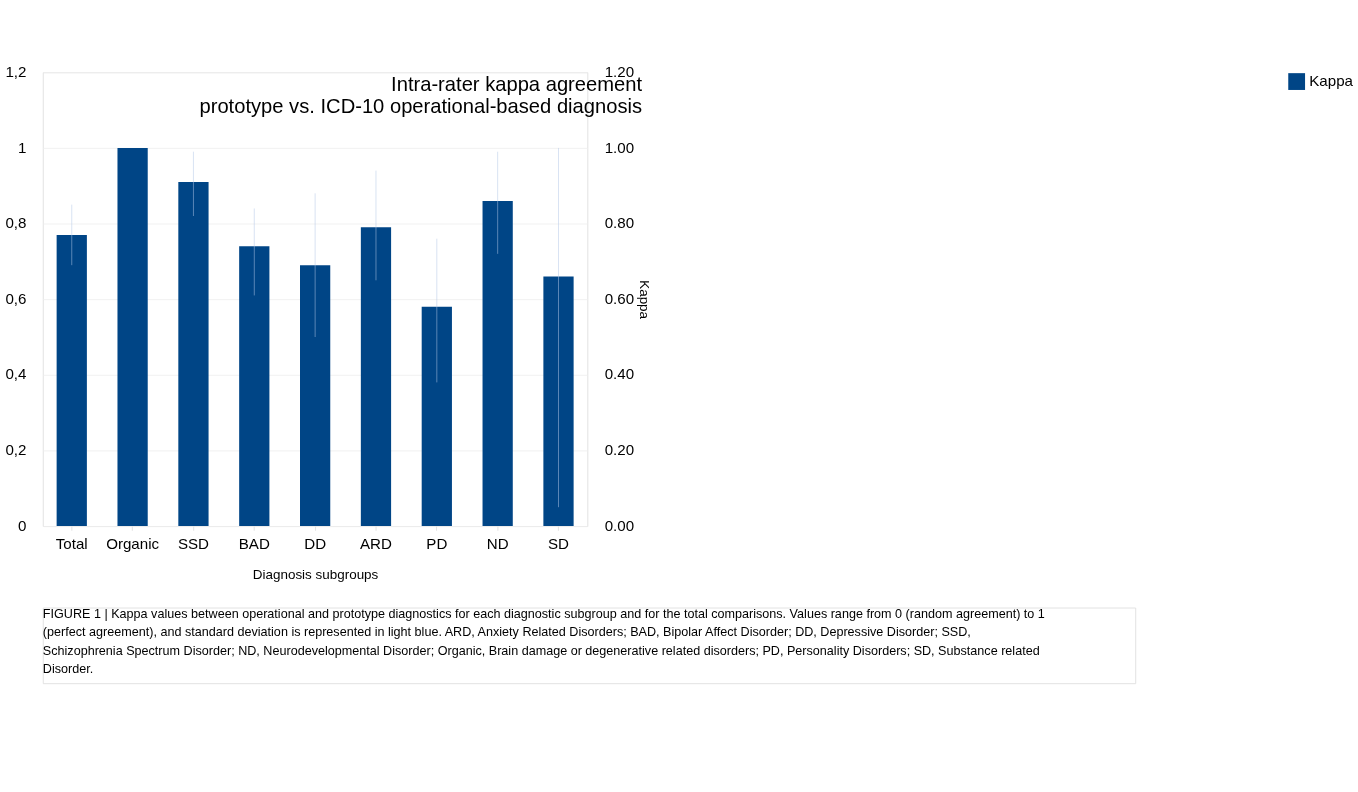 The image size is (1358, 792). What do you see at coordinates (16, 71) in the screenshot?
I see `y-tick-label: 1,2` at bounding box center [16, 71].